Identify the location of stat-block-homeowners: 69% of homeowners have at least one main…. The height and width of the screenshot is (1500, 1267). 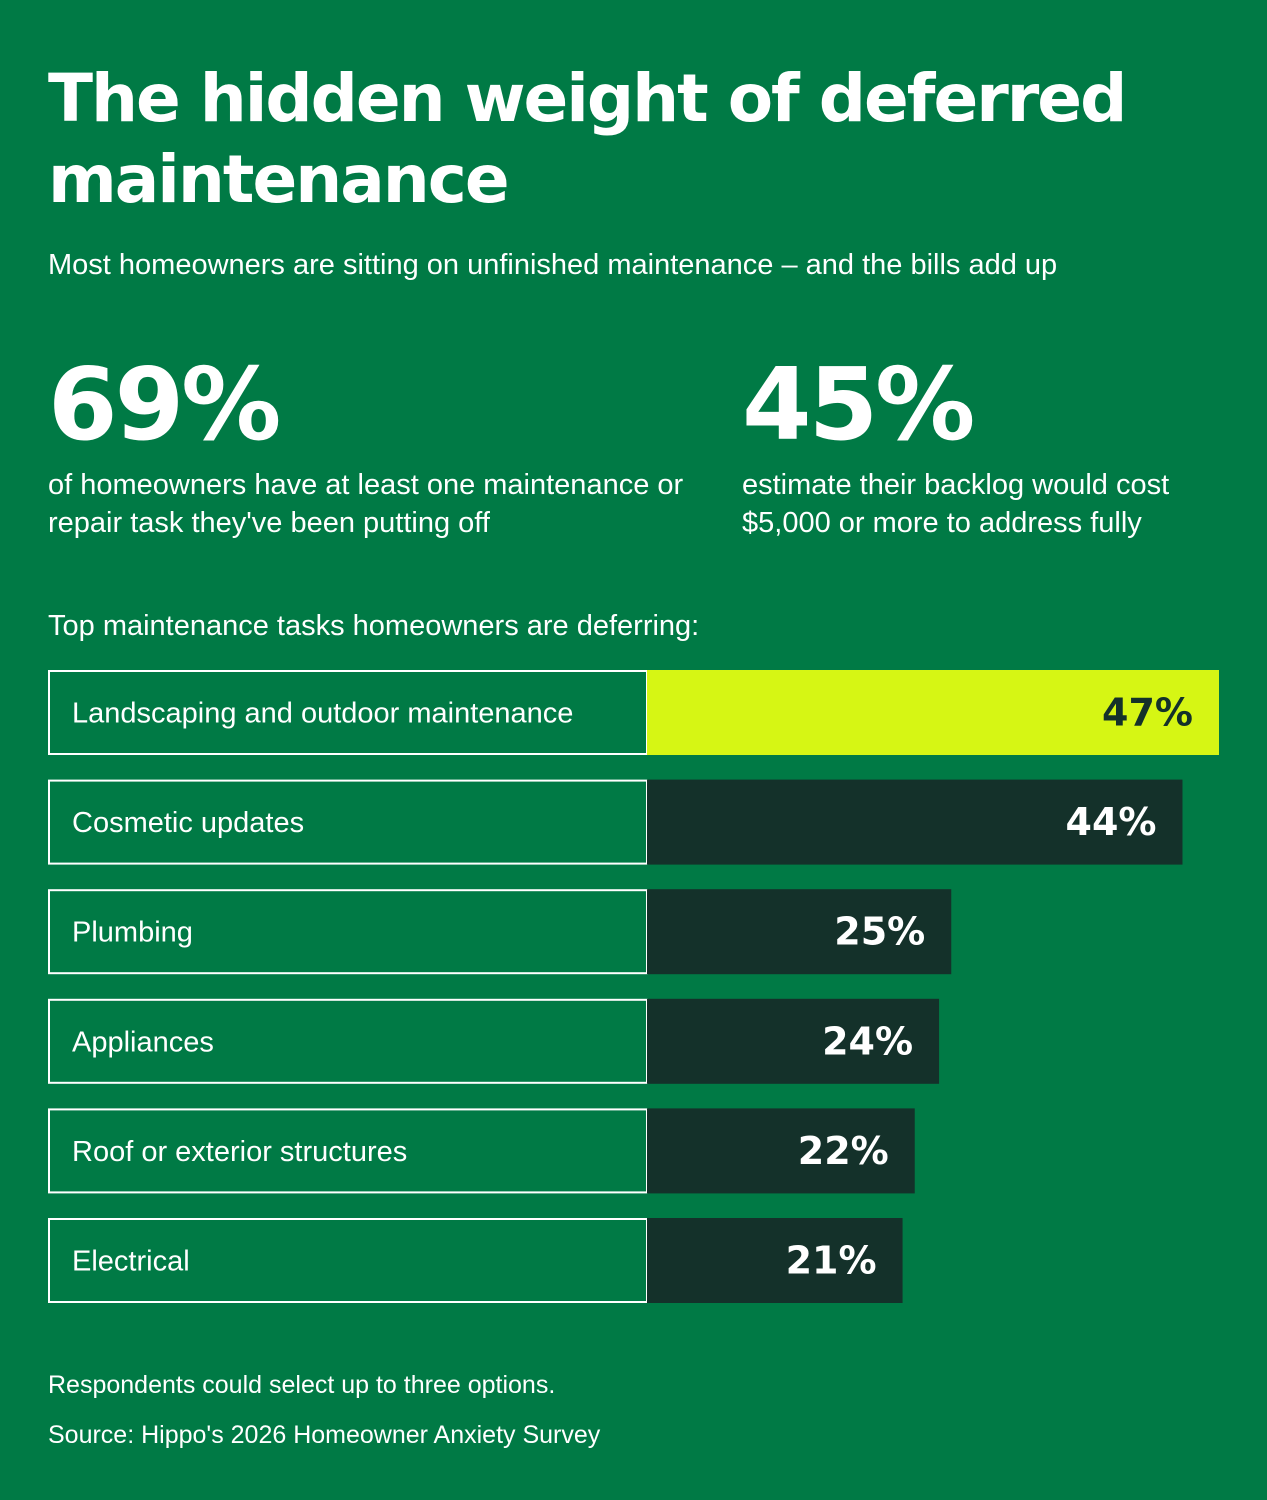
(378, 446).